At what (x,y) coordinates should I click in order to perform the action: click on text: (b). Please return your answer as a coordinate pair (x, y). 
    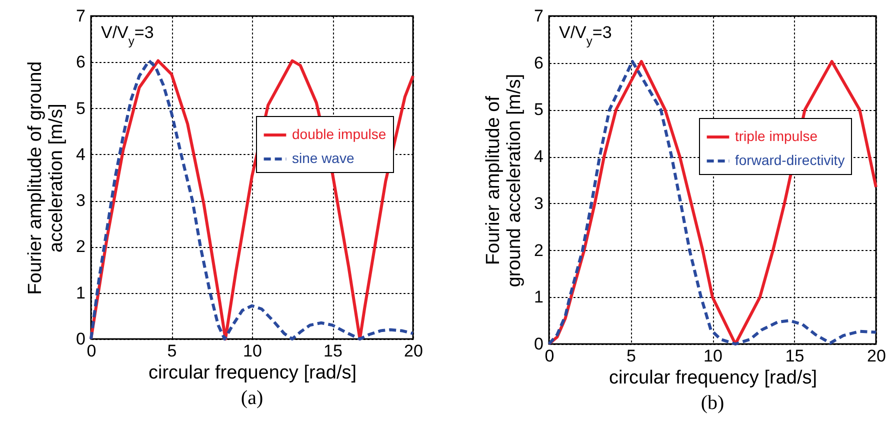
    Looking at the image, I should click on (712, 403).